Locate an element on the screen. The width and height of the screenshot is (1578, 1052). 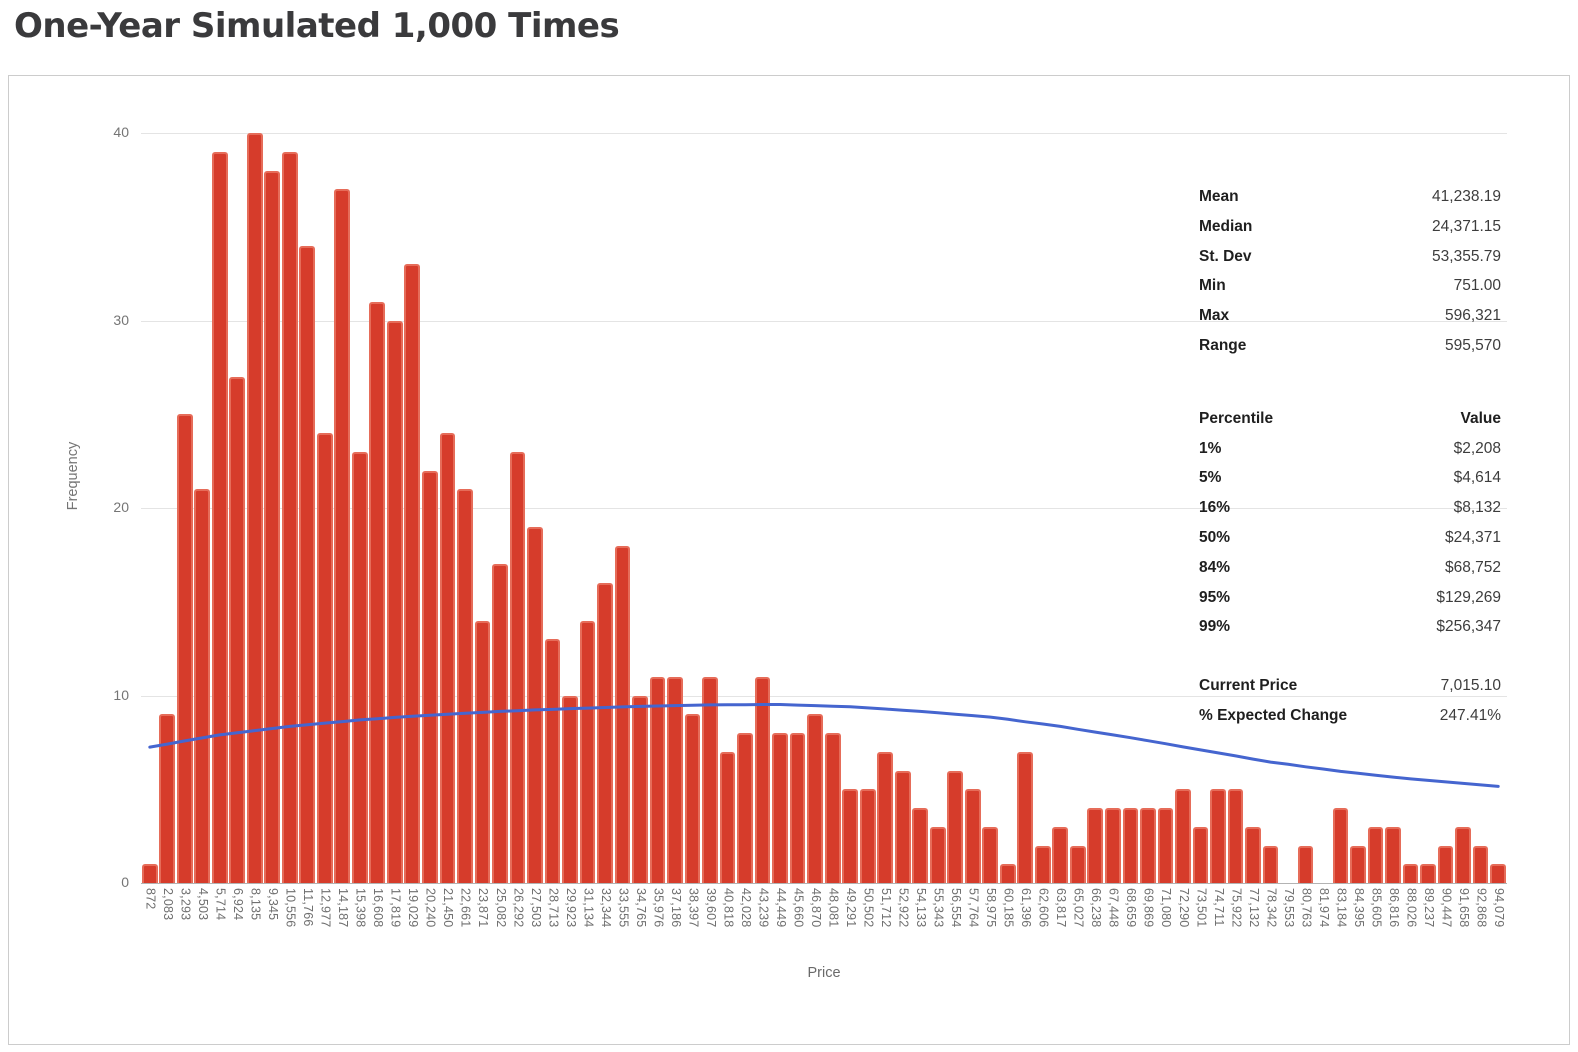
x-tick-label: 79,553 is located at coordinates (1288, 908).